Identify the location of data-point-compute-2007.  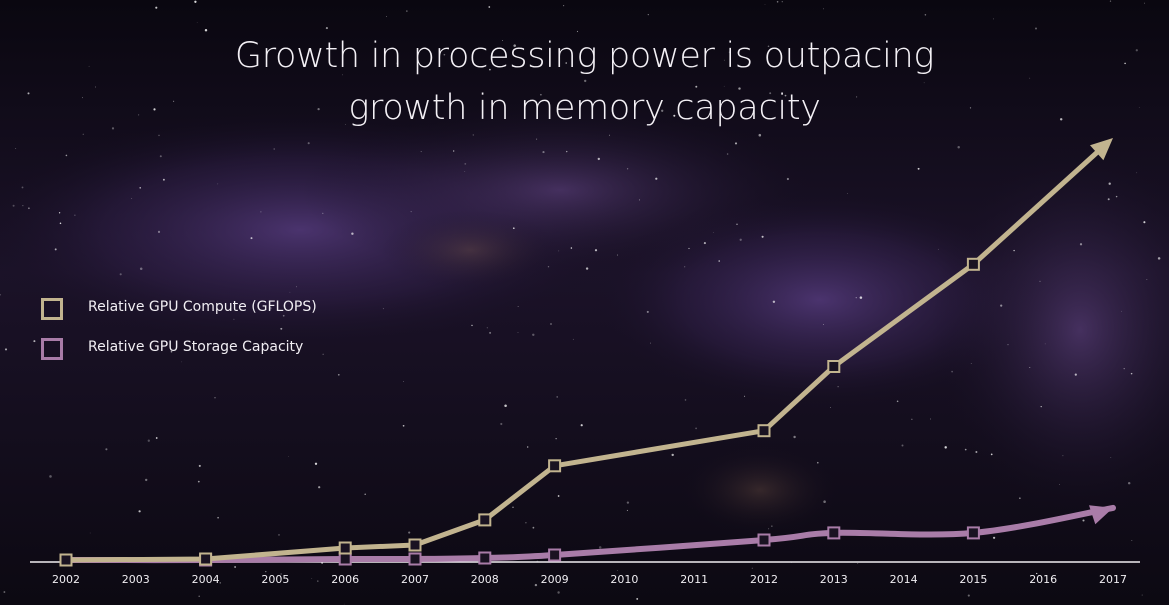
(415, 545).